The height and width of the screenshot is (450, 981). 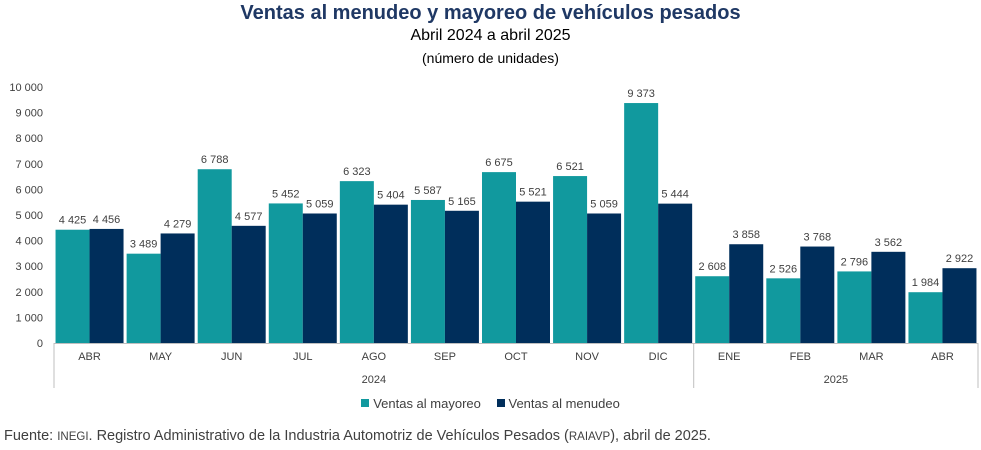 What do you see at coordinates (587, 357) in the screenshot?
I see `x-tick-label: NOV` at bounding box center [587, 357].